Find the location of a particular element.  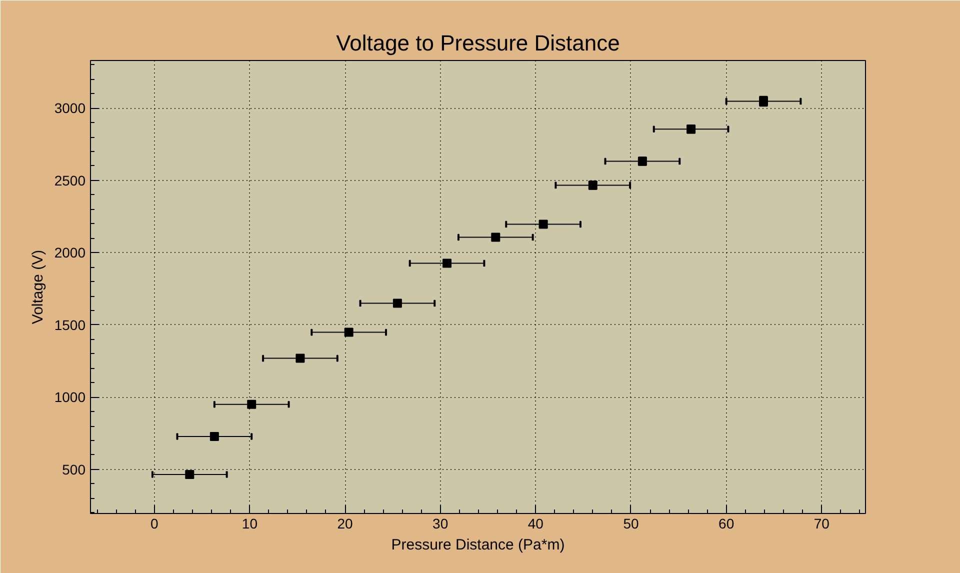

x-tick-label: 50 is located at coordinates (631, 524).